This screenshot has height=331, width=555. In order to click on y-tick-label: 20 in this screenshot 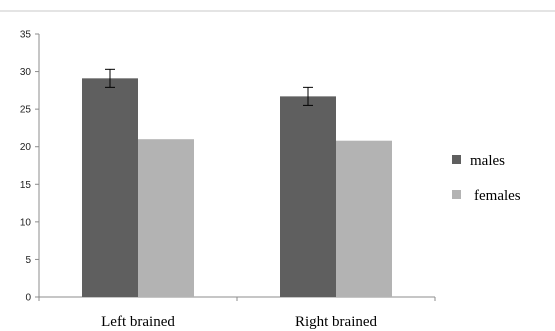, I will do `click(26, 147)`.